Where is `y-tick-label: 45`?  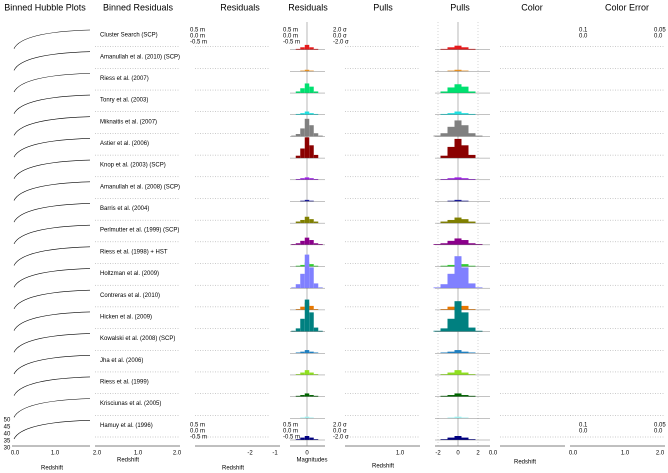 y-tick-label: 45 is located at coordinates (7, 428).